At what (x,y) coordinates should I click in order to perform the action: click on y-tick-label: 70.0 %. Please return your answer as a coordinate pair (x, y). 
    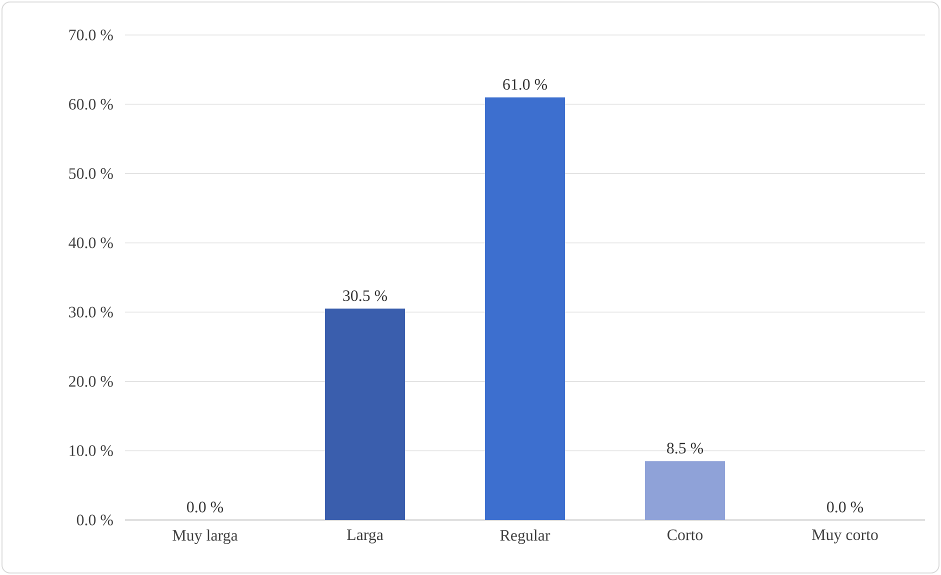
    Looking at the image, I should click on (91, 35).